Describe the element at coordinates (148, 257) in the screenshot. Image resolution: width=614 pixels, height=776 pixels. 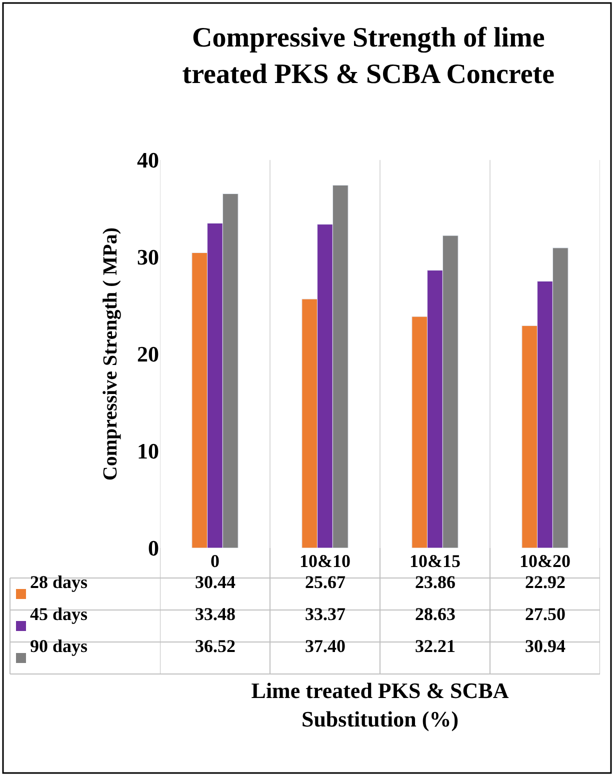
I see `y-tick-label: 30` at that location.